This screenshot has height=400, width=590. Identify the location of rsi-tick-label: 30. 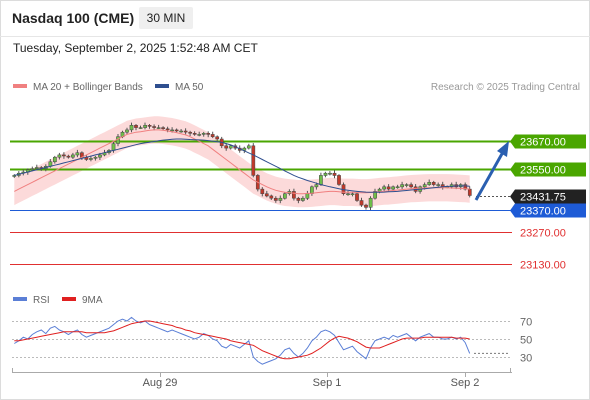
(526, 359).